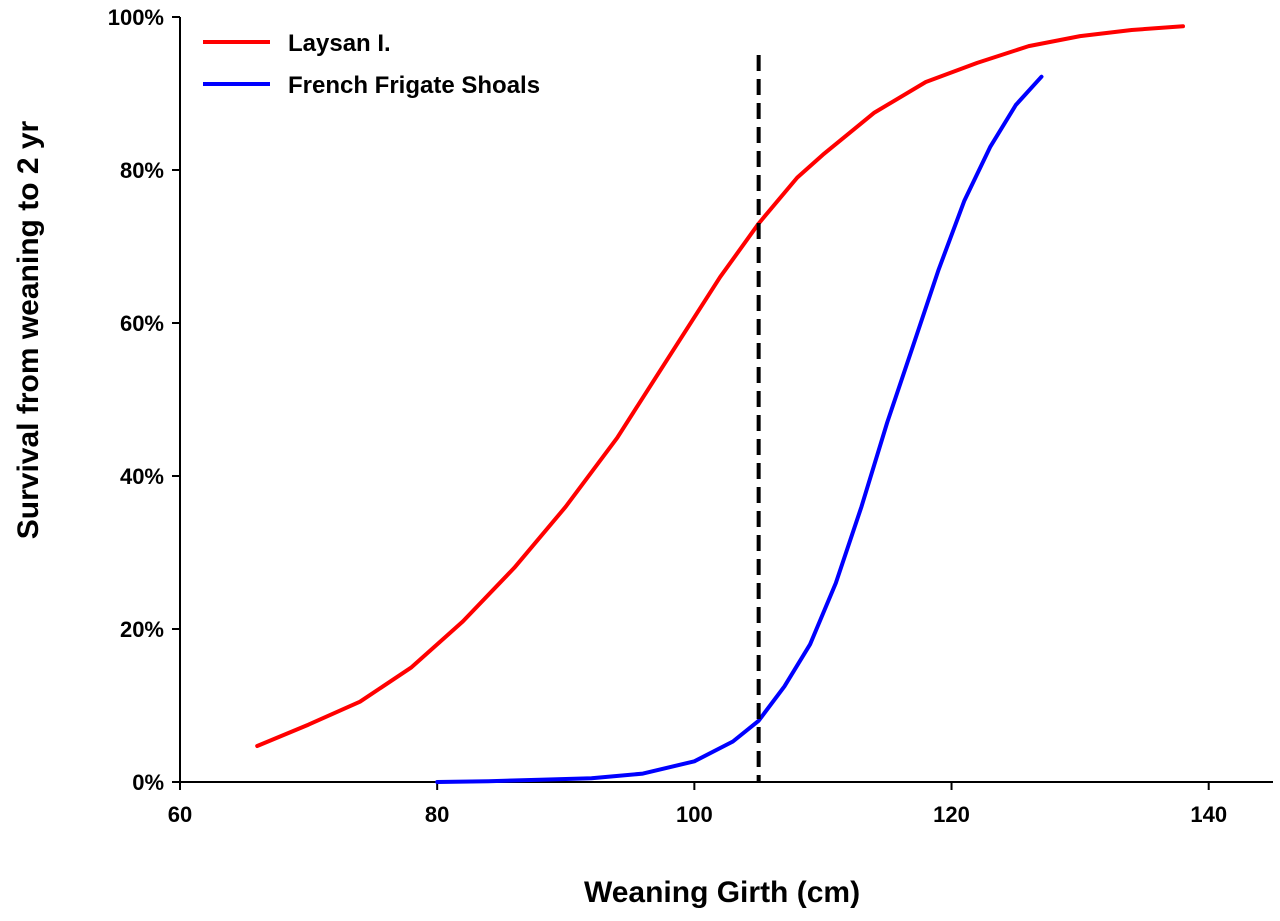  What do you see at coordinates (371, 64) in the screenshot?
I see `legend: Laysan I. French Frigate Shoals` at bounding box center [371, 64].